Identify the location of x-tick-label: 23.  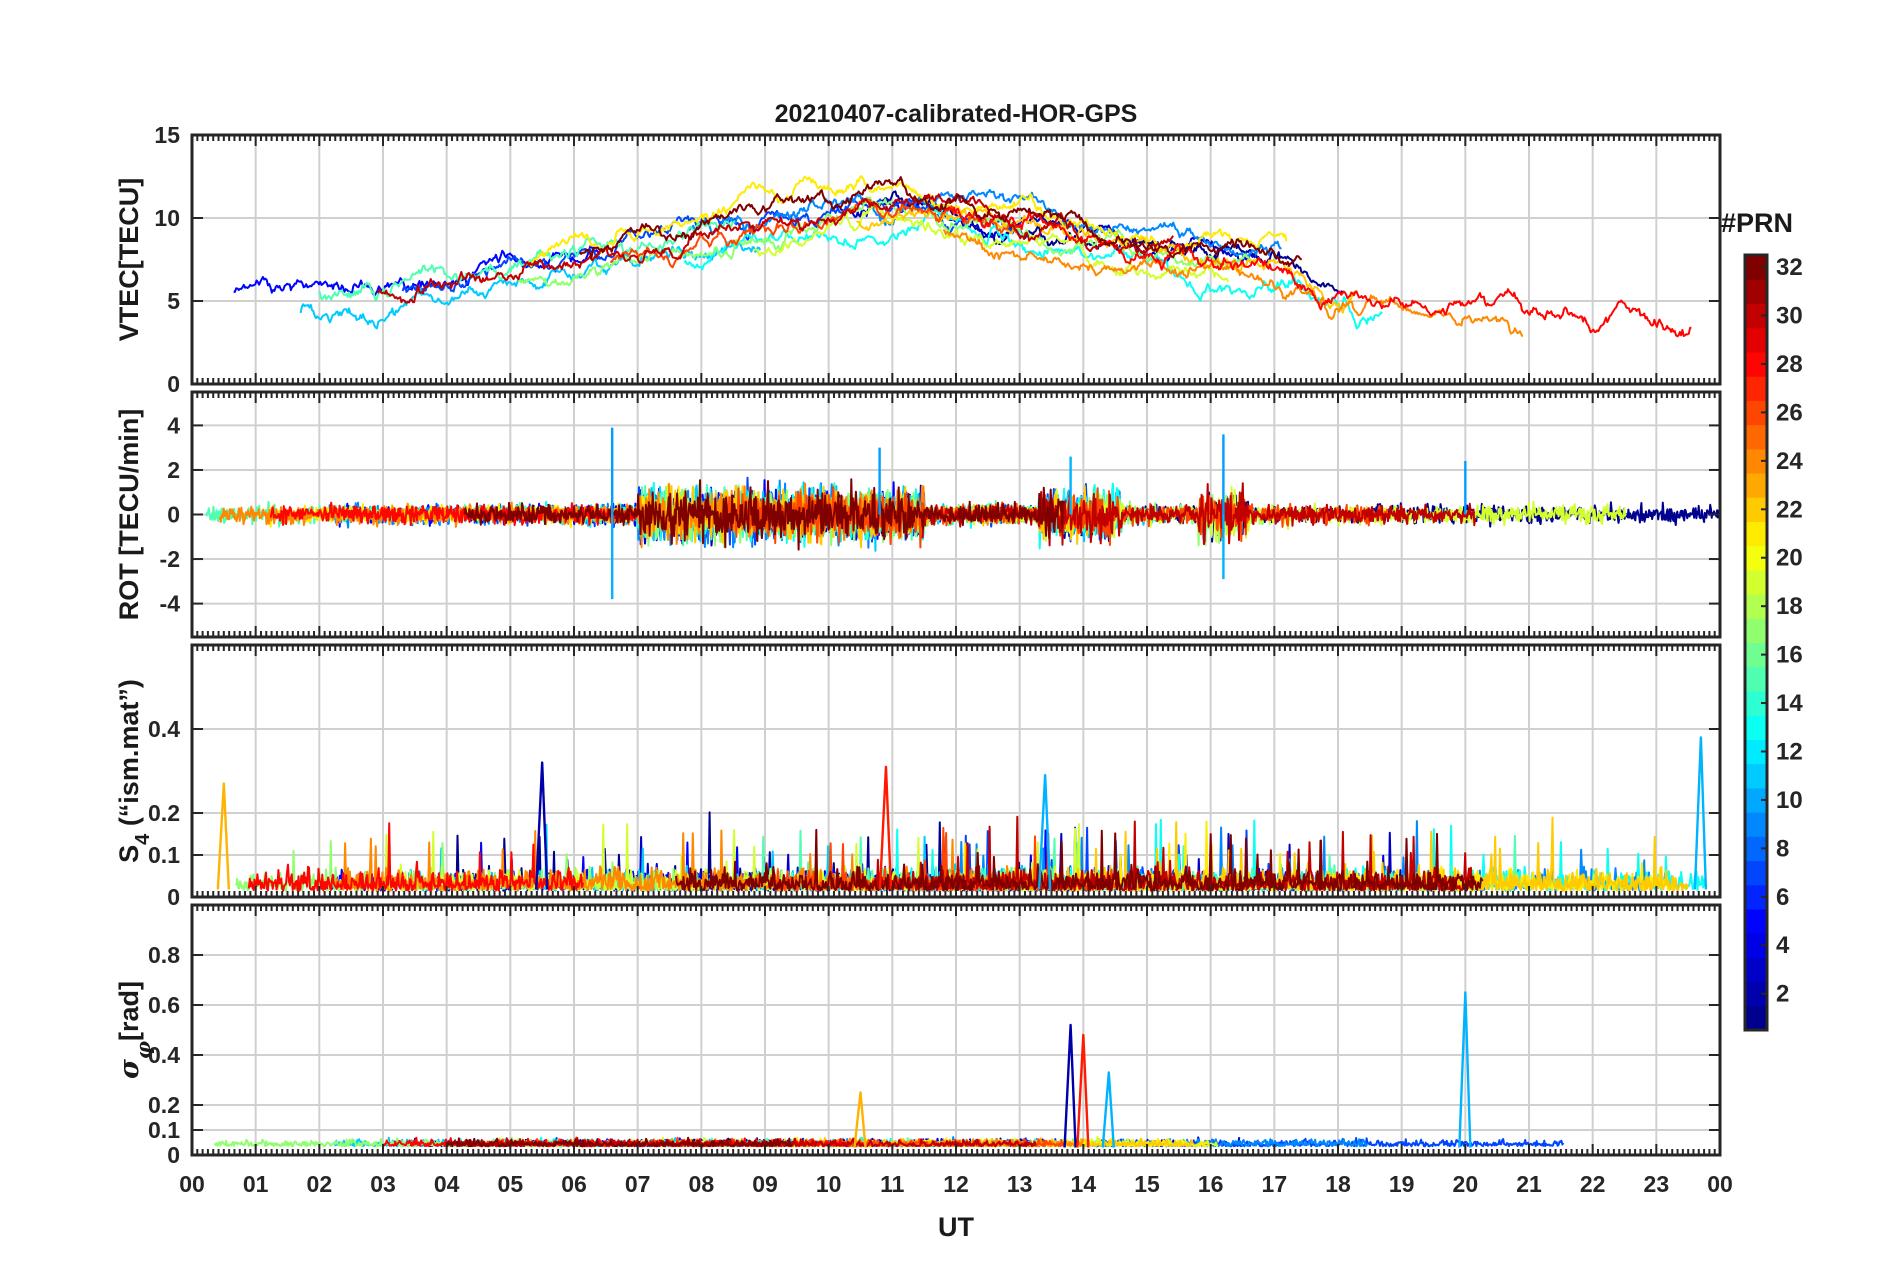
(1657, 1184).